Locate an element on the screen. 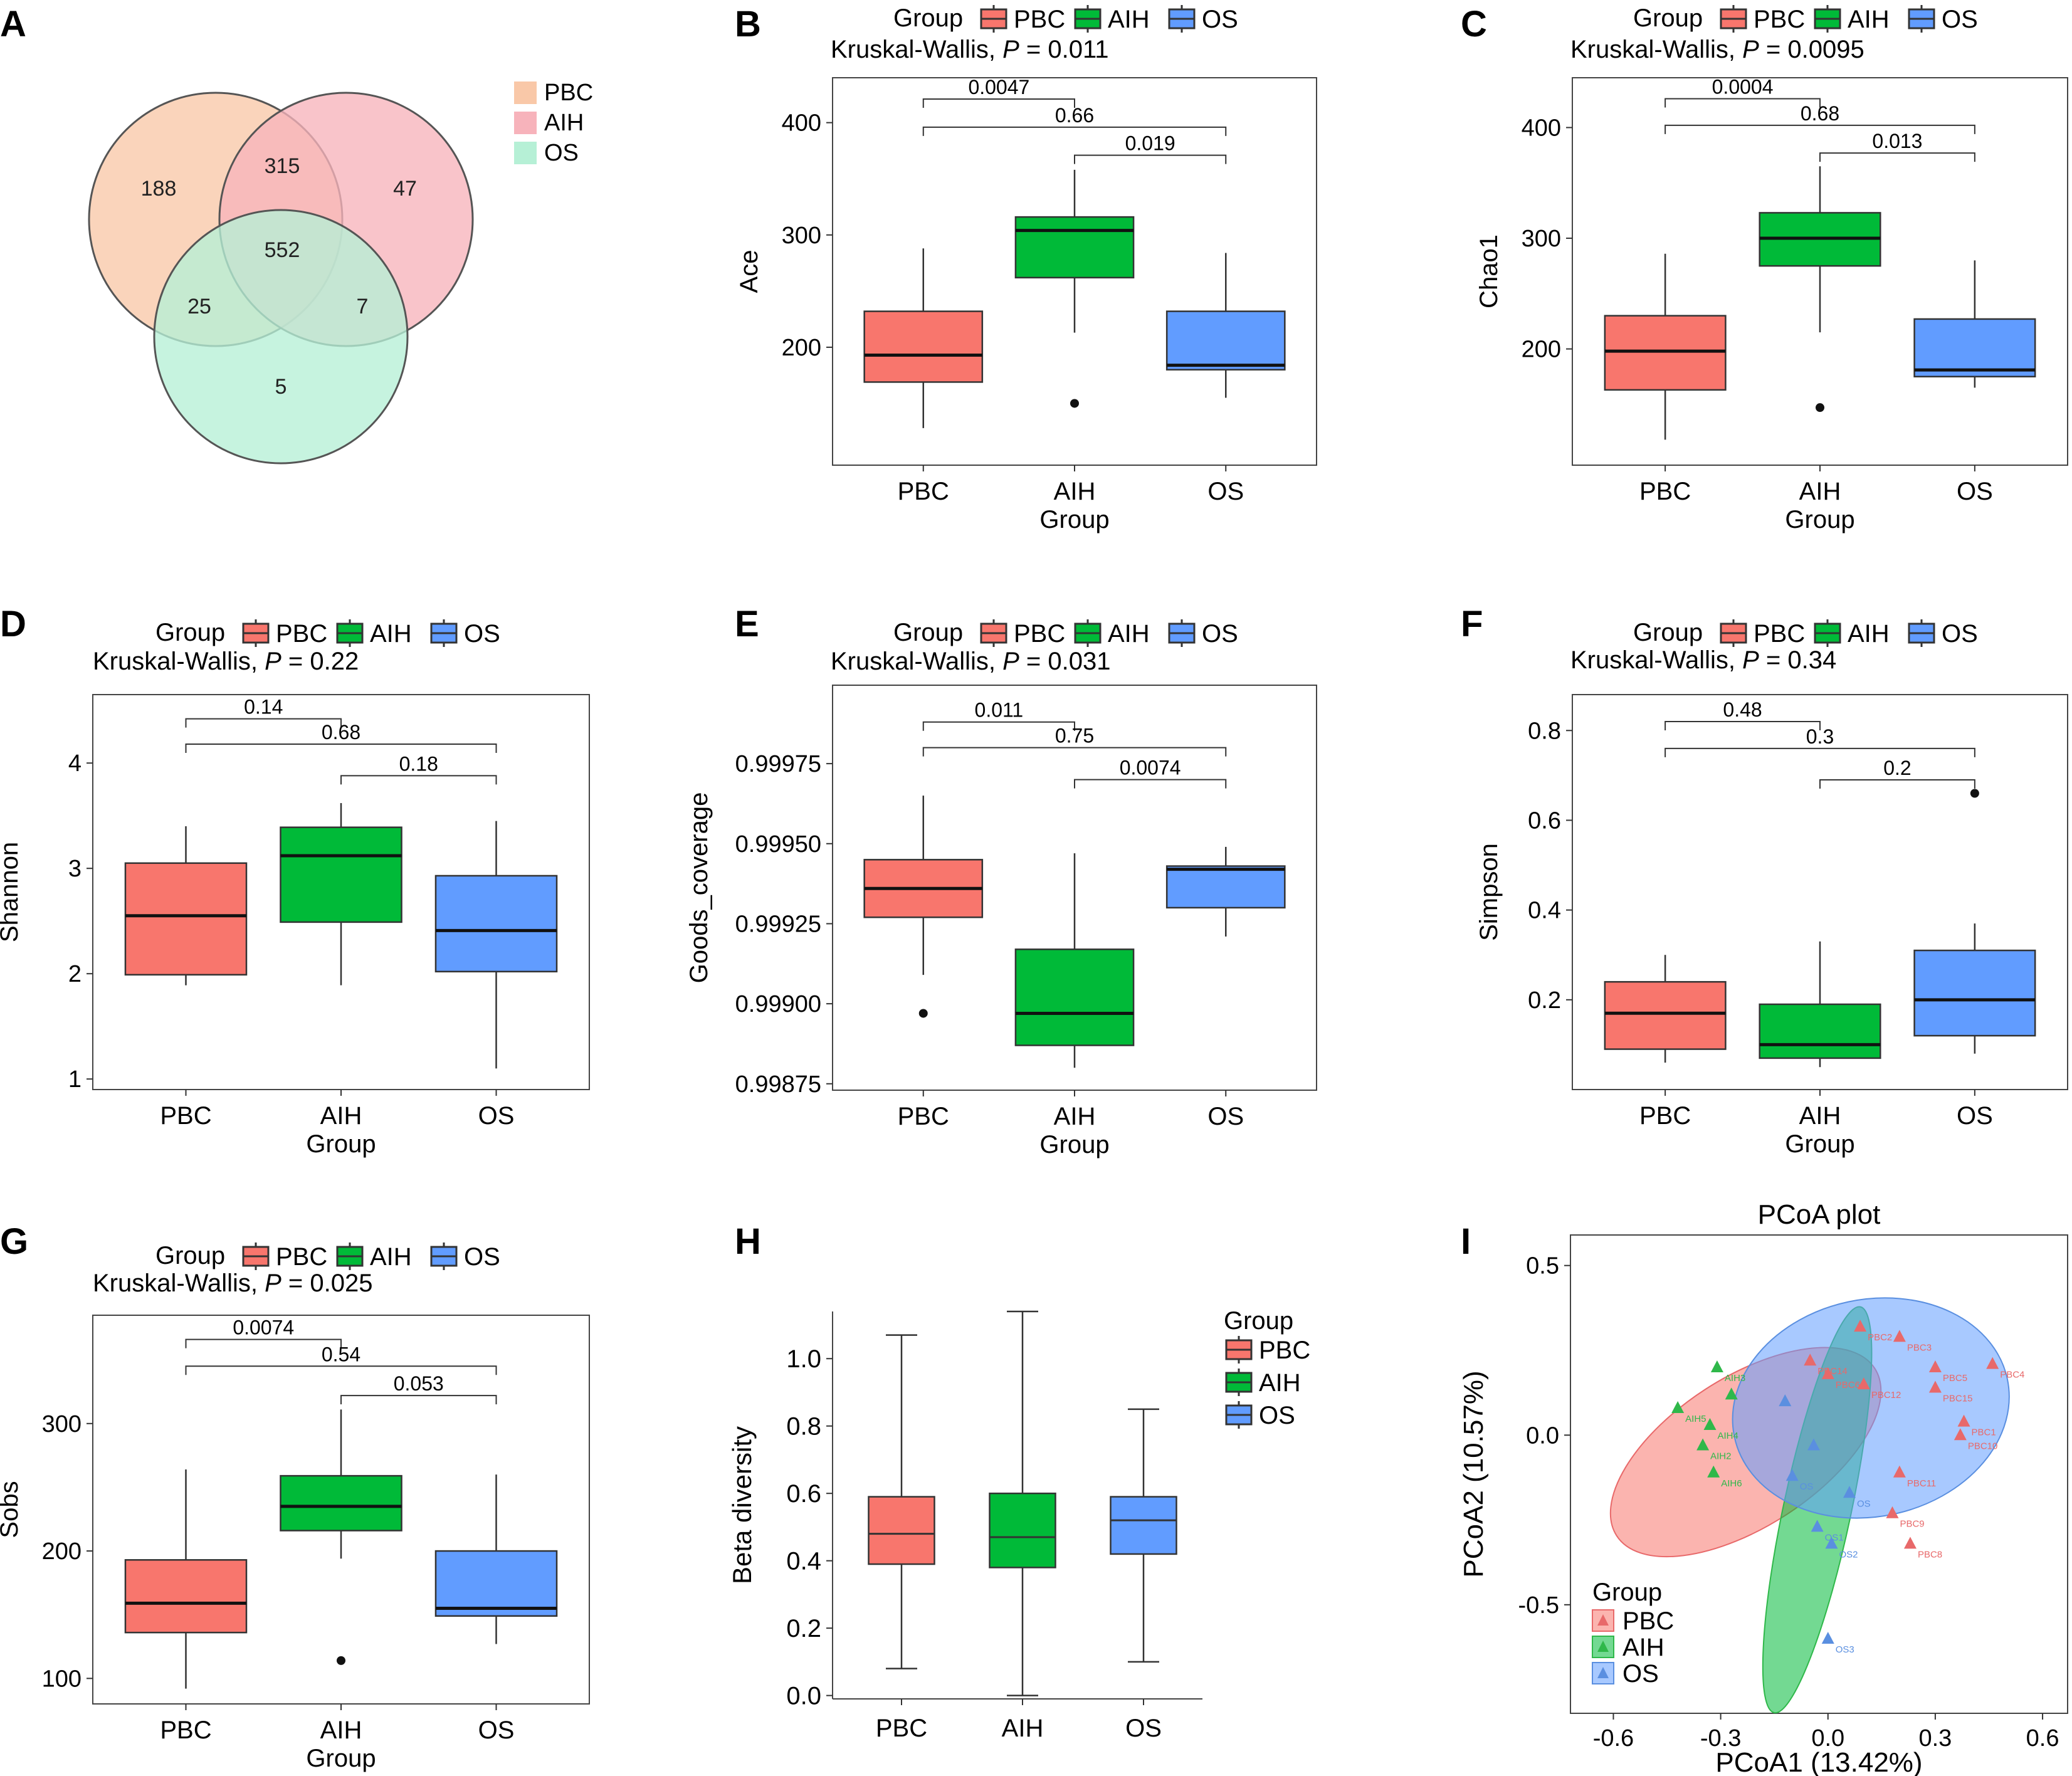  legend-marker-pbc is located at coordinates (1603, 1620).